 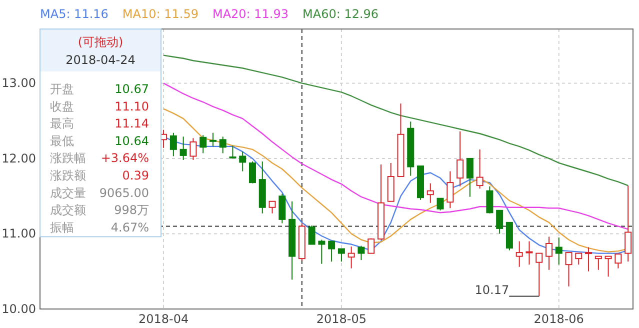 I want to click on annotation: 4.67%, so click(x=129, y=227).